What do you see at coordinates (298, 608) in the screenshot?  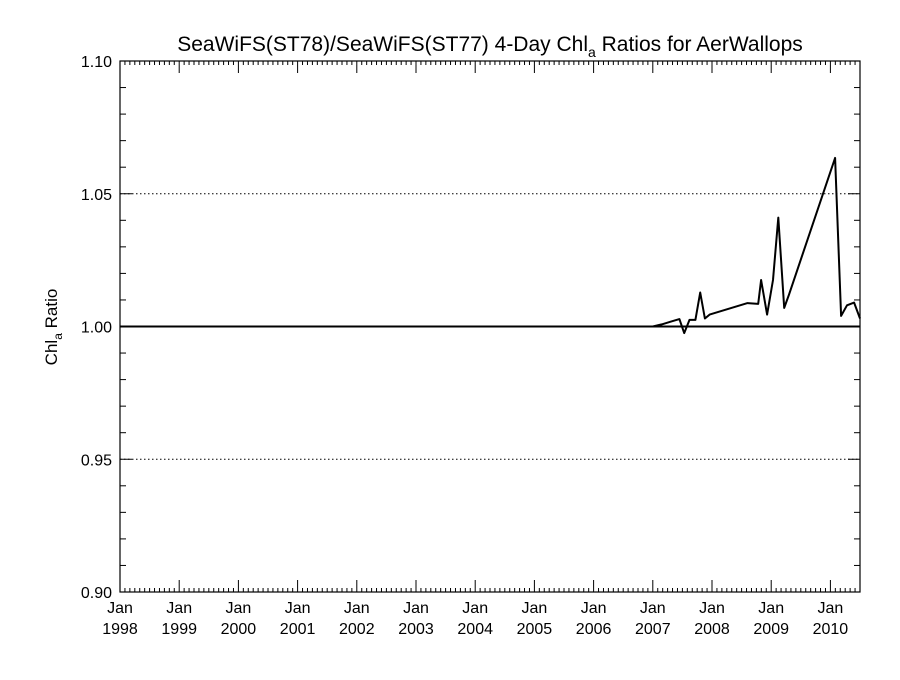 I see `x-tick-label-month-2001: Jan` at bounding box center [298, 608].